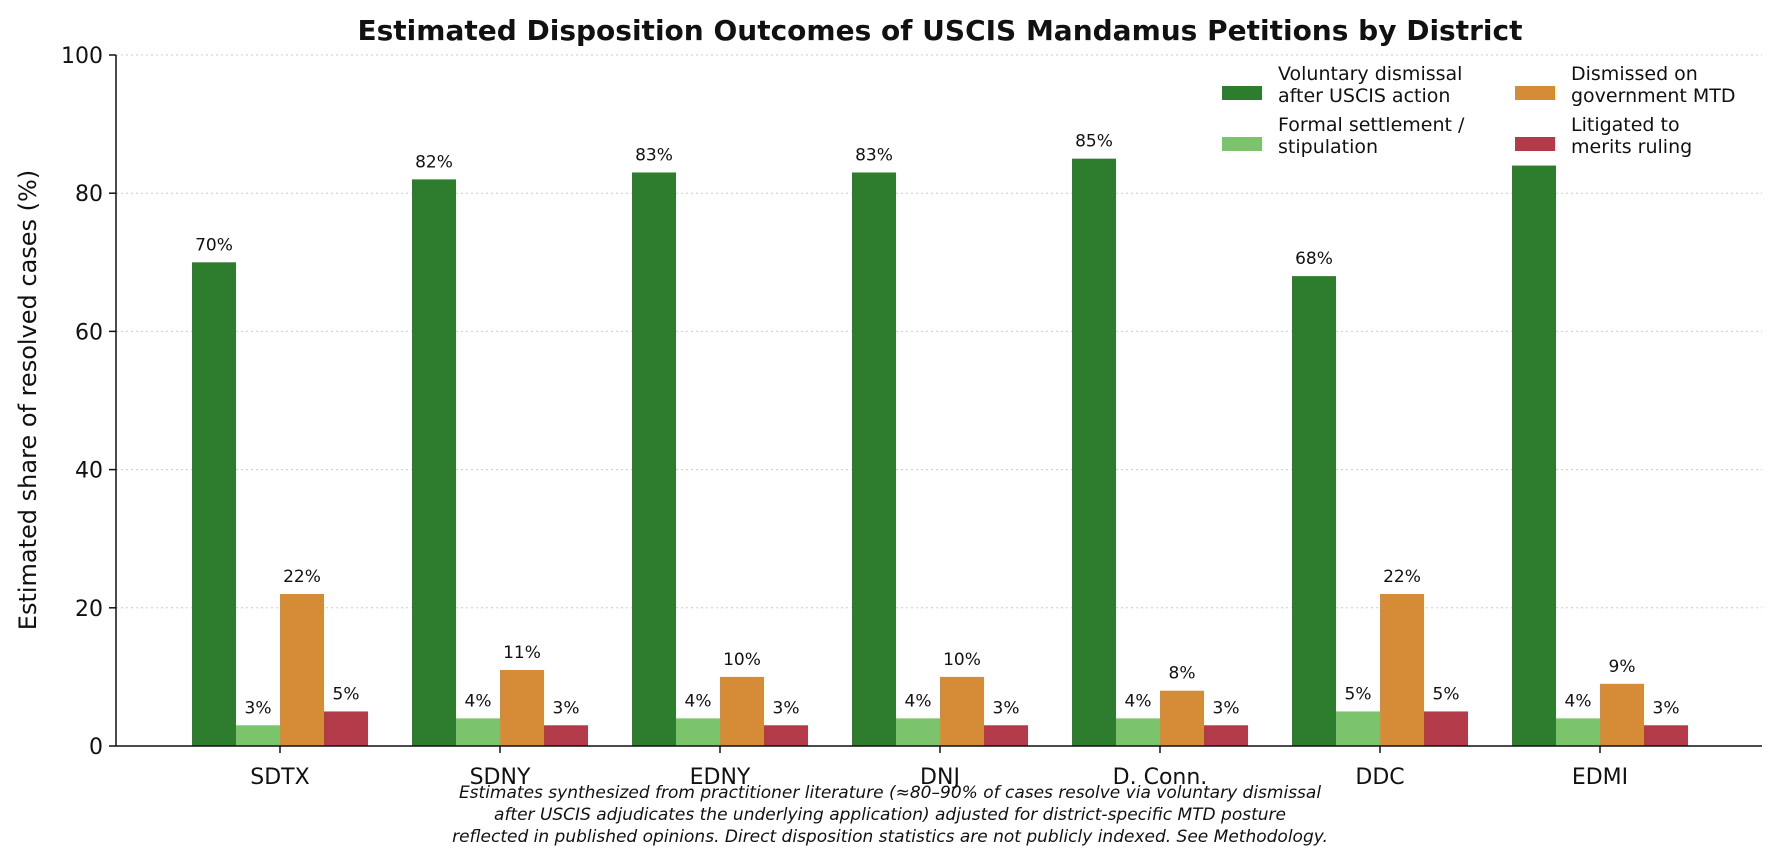  Describe the element at coordinates (28, 400) in the screenshot. I see `y-axis-title: Estimated share of resolved cases (%)` at that location.